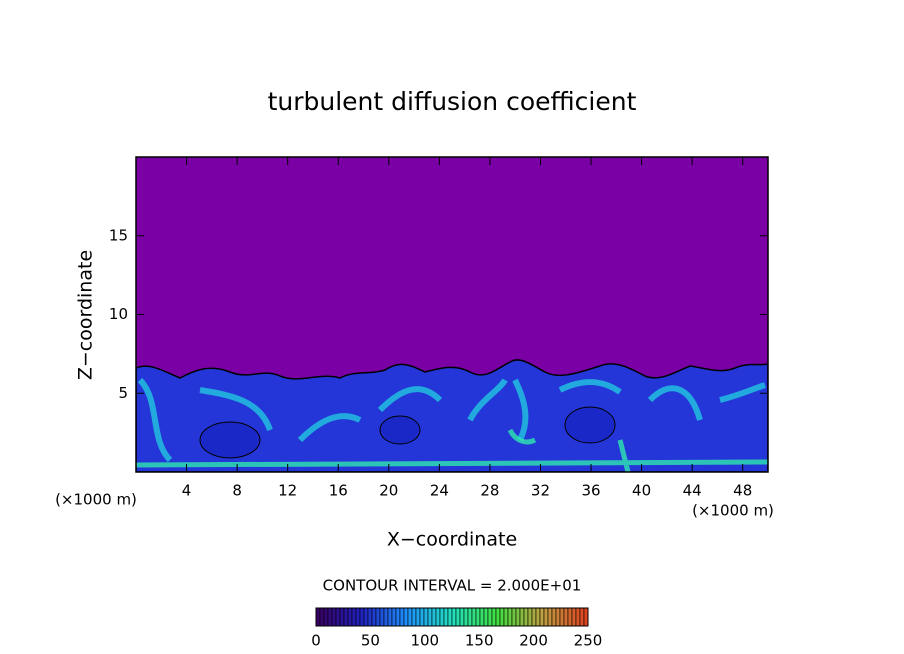 The image size is (904, 654). What do you see at coordinates (237, 491) in the screenshot?
I see `x-tick-label: 8` at bounding box center [237, 491].